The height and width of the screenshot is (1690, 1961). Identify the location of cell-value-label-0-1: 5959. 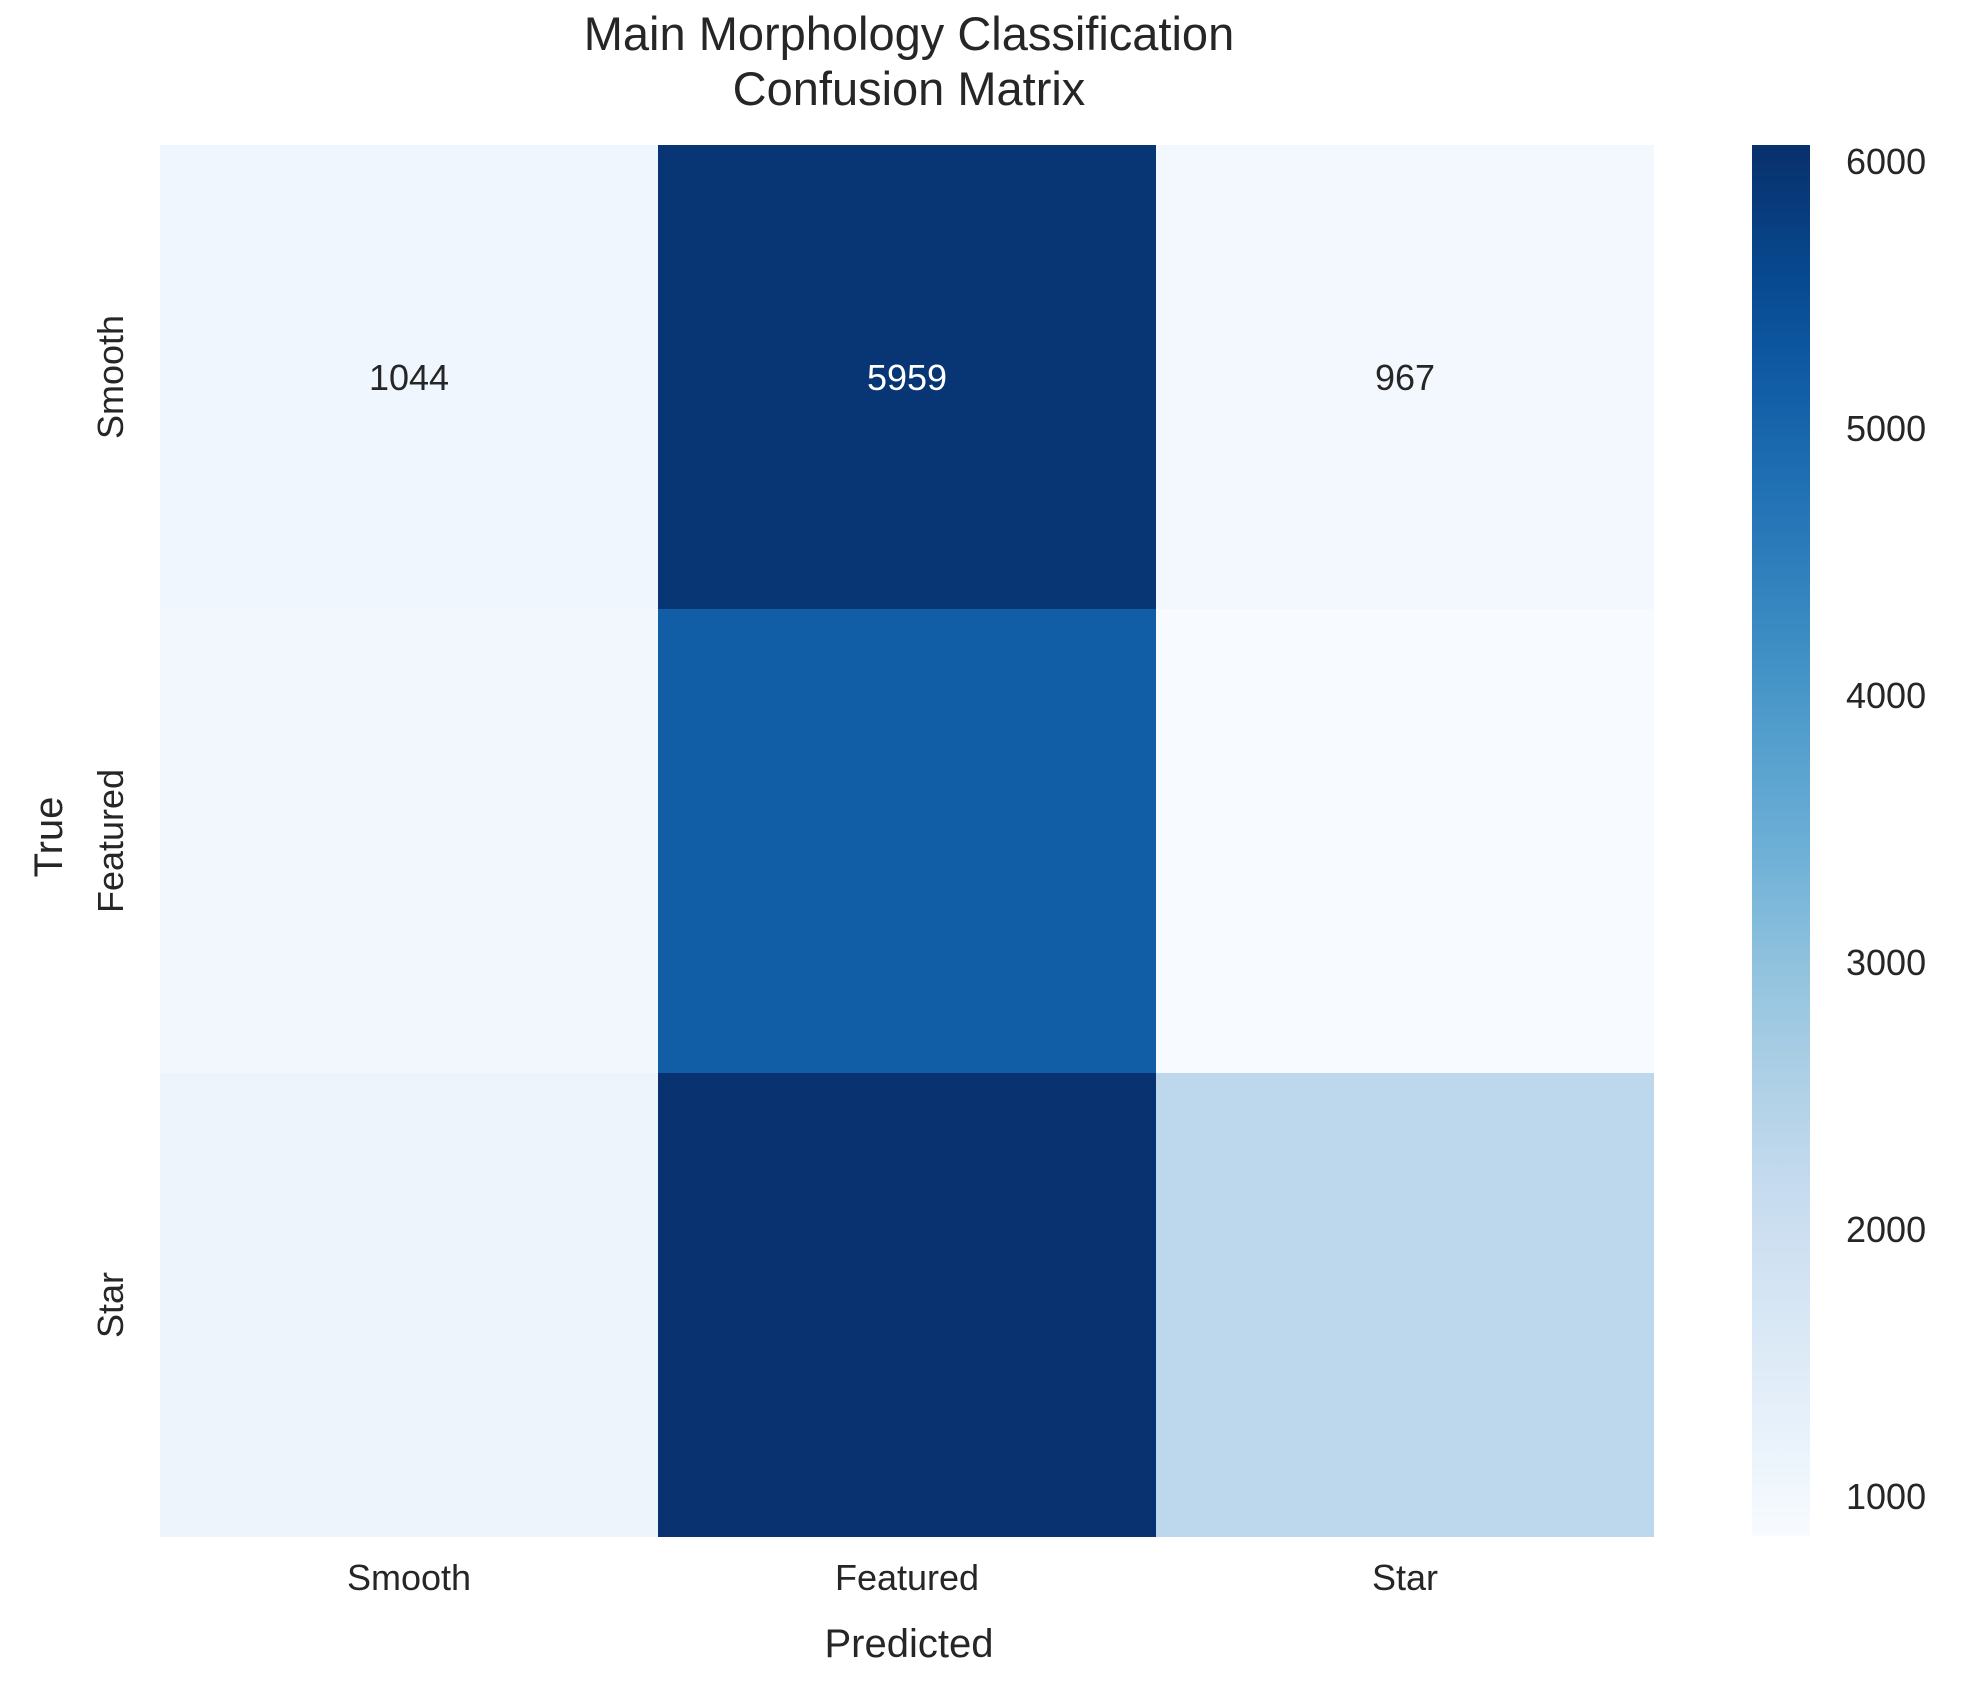
(907, 377).